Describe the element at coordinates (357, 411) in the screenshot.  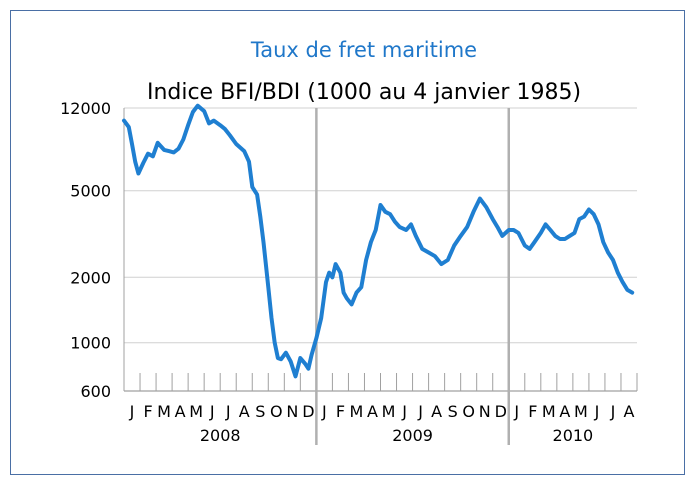
I see `month-label-14: M` at that location.